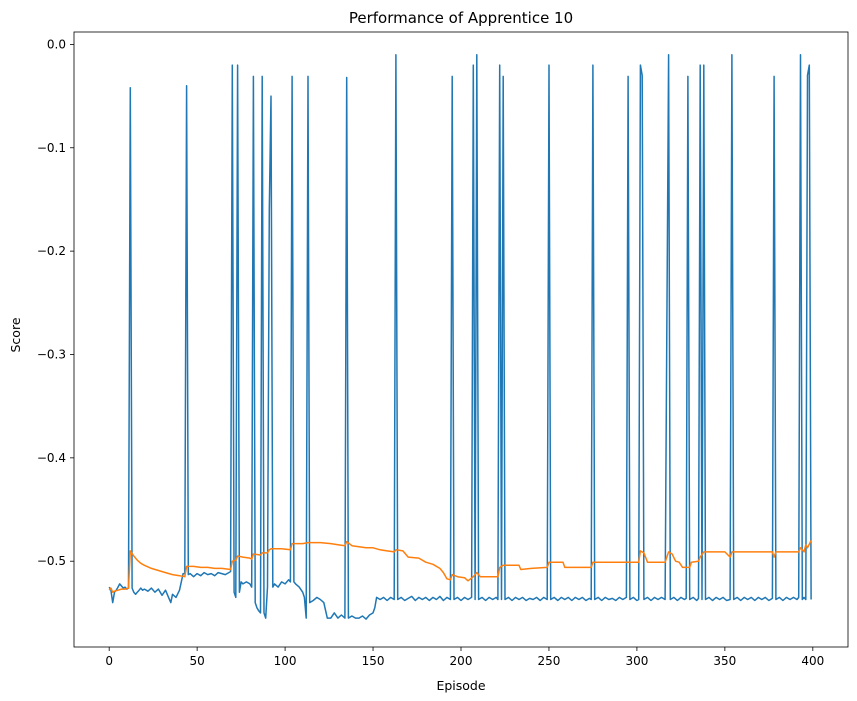  What do you see at coordinates (196, 661) in the screenshot?
I see `x-tick-label: 50` at bounding box center [196, 661].